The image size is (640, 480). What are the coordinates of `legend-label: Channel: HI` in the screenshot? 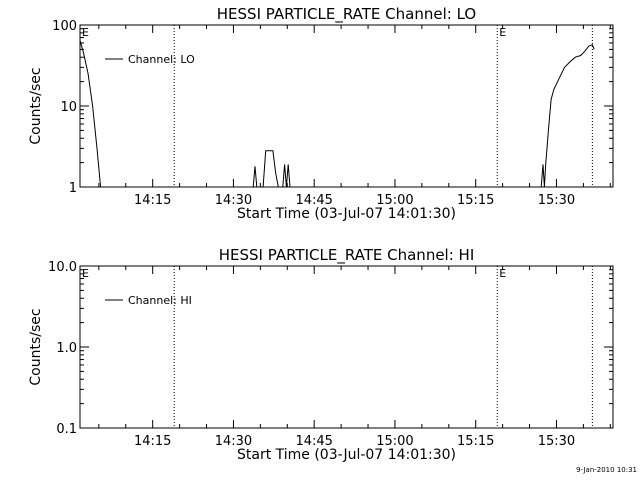 It's located at (160, 300).